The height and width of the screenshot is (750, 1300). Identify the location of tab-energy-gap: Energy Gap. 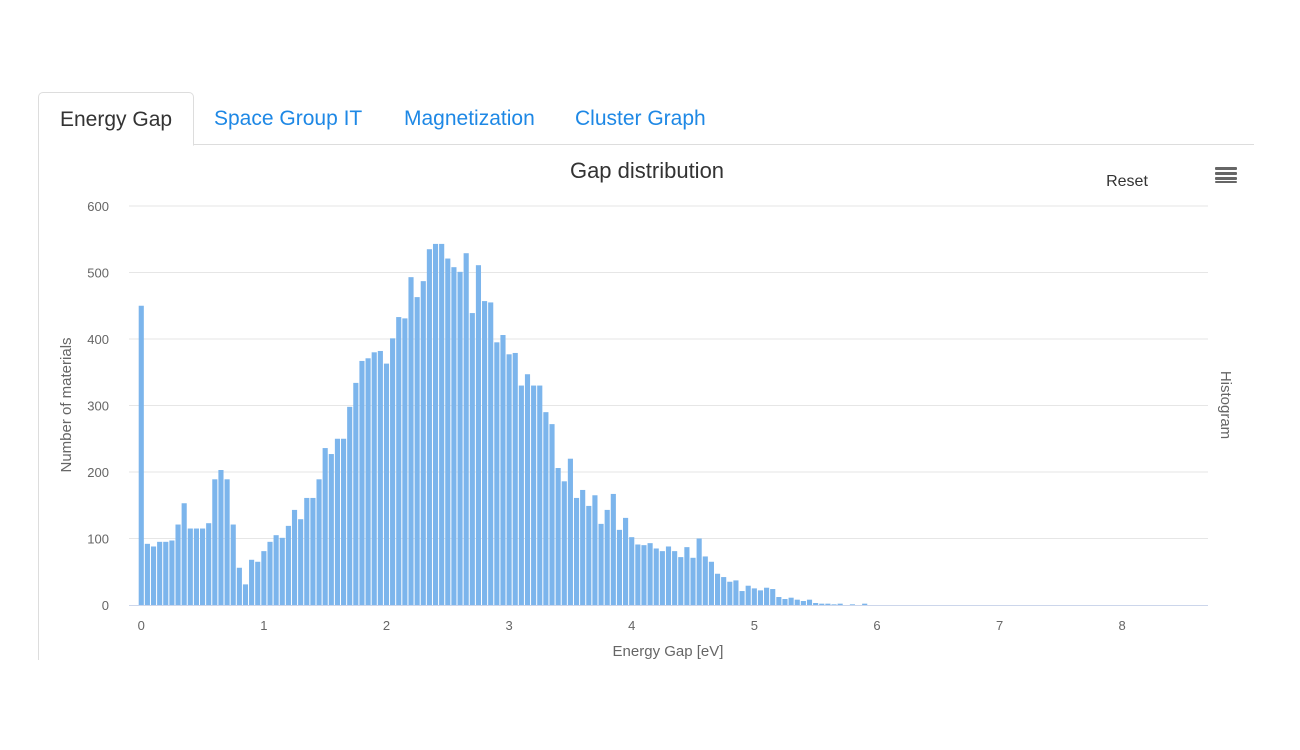
(116, 119).